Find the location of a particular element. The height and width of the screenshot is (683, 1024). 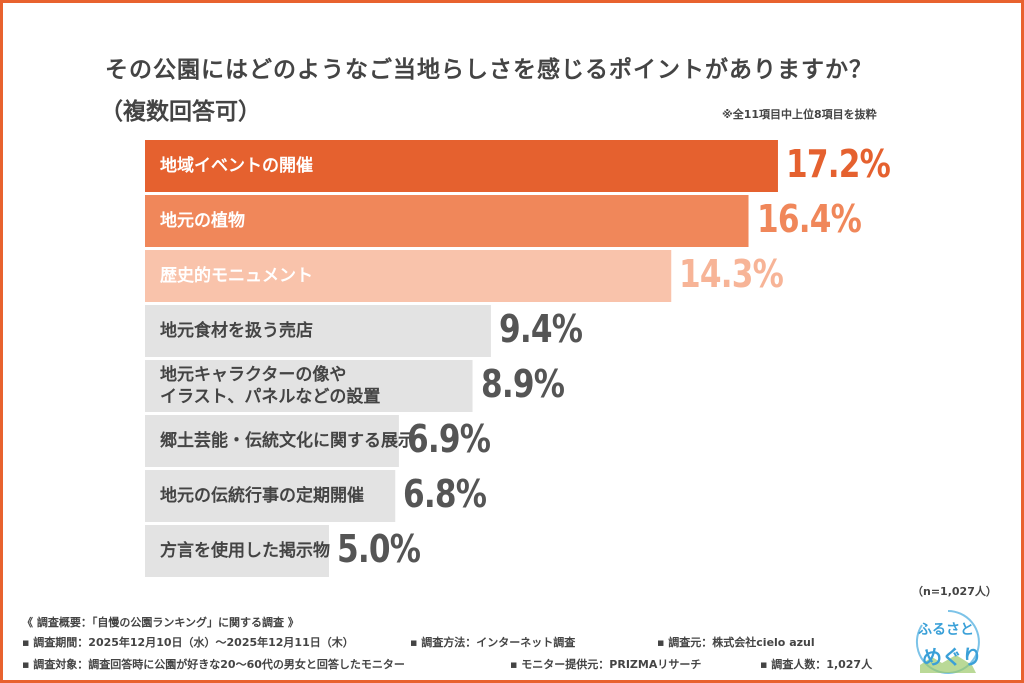

footer-source: ▪ 調査元：株式会社cielo azul is located at coordinates (736, 642).